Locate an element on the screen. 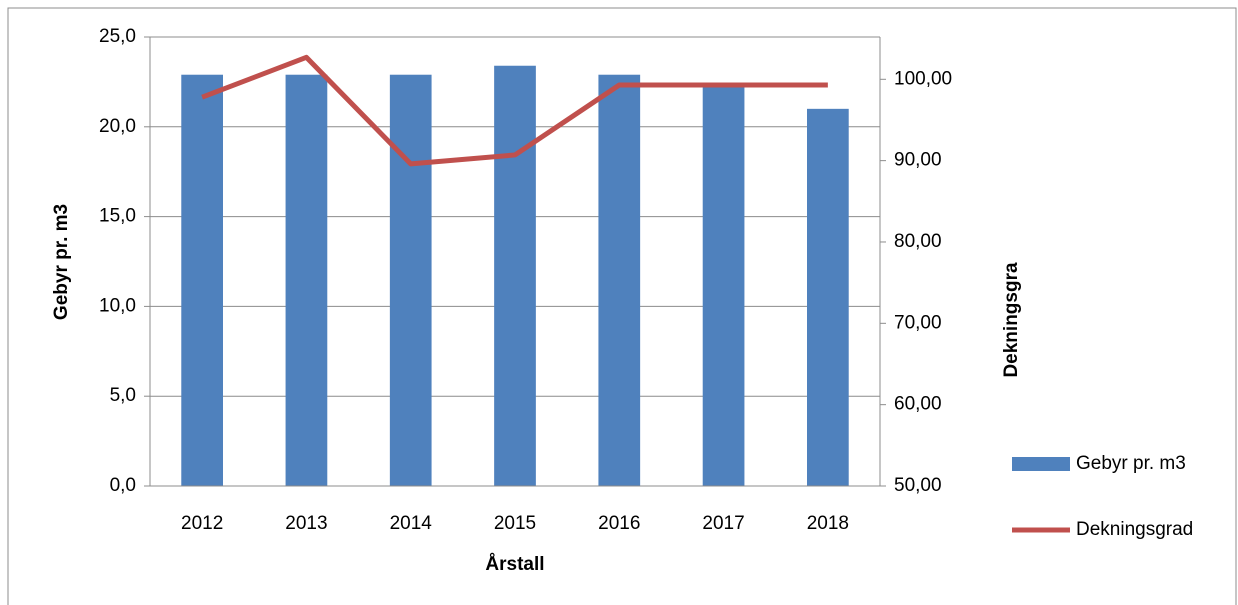  y2-tick-label: 100,00 is located at coordinates (923, 78).